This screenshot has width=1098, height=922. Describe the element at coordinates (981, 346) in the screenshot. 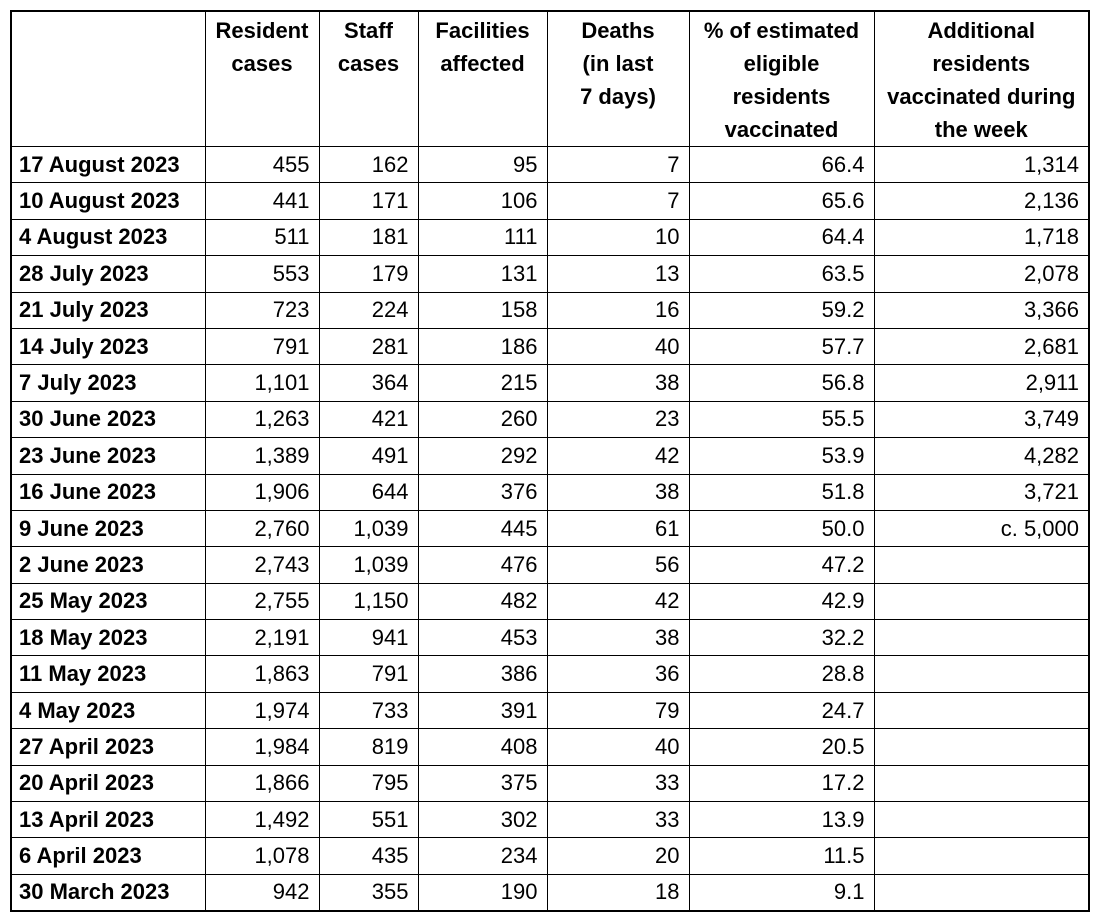

I see `additional-vaccinated-cell: 2,681` at that location.